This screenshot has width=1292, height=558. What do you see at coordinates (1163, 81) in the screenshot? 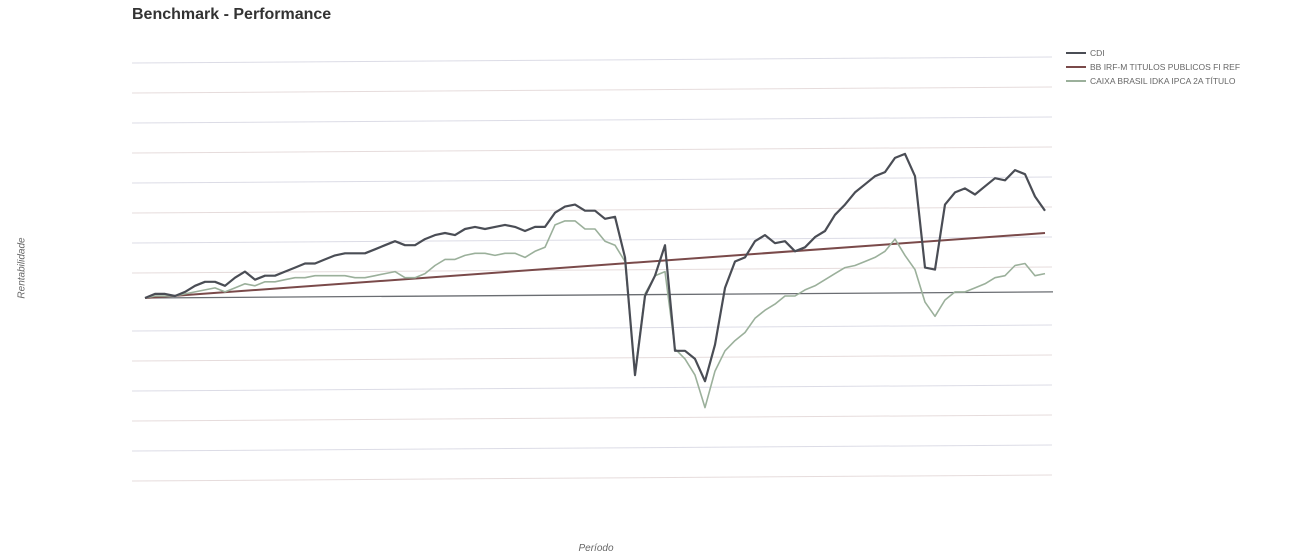
I see `legend-label-caixa-idka: CAIXA BRASIL IDKA IPCA 2A TÍTULO` at bounding box center [1163, 81].